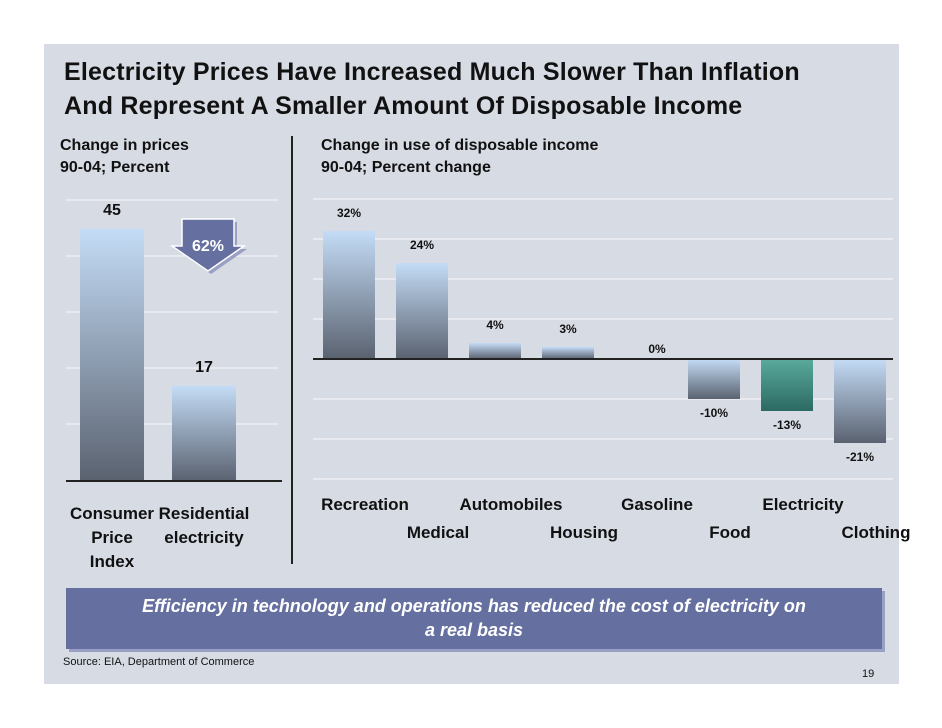 Image resolution: width=942 pixels, height=728 pixels. I want to click on down-arrow-icon, so click(208, 245).